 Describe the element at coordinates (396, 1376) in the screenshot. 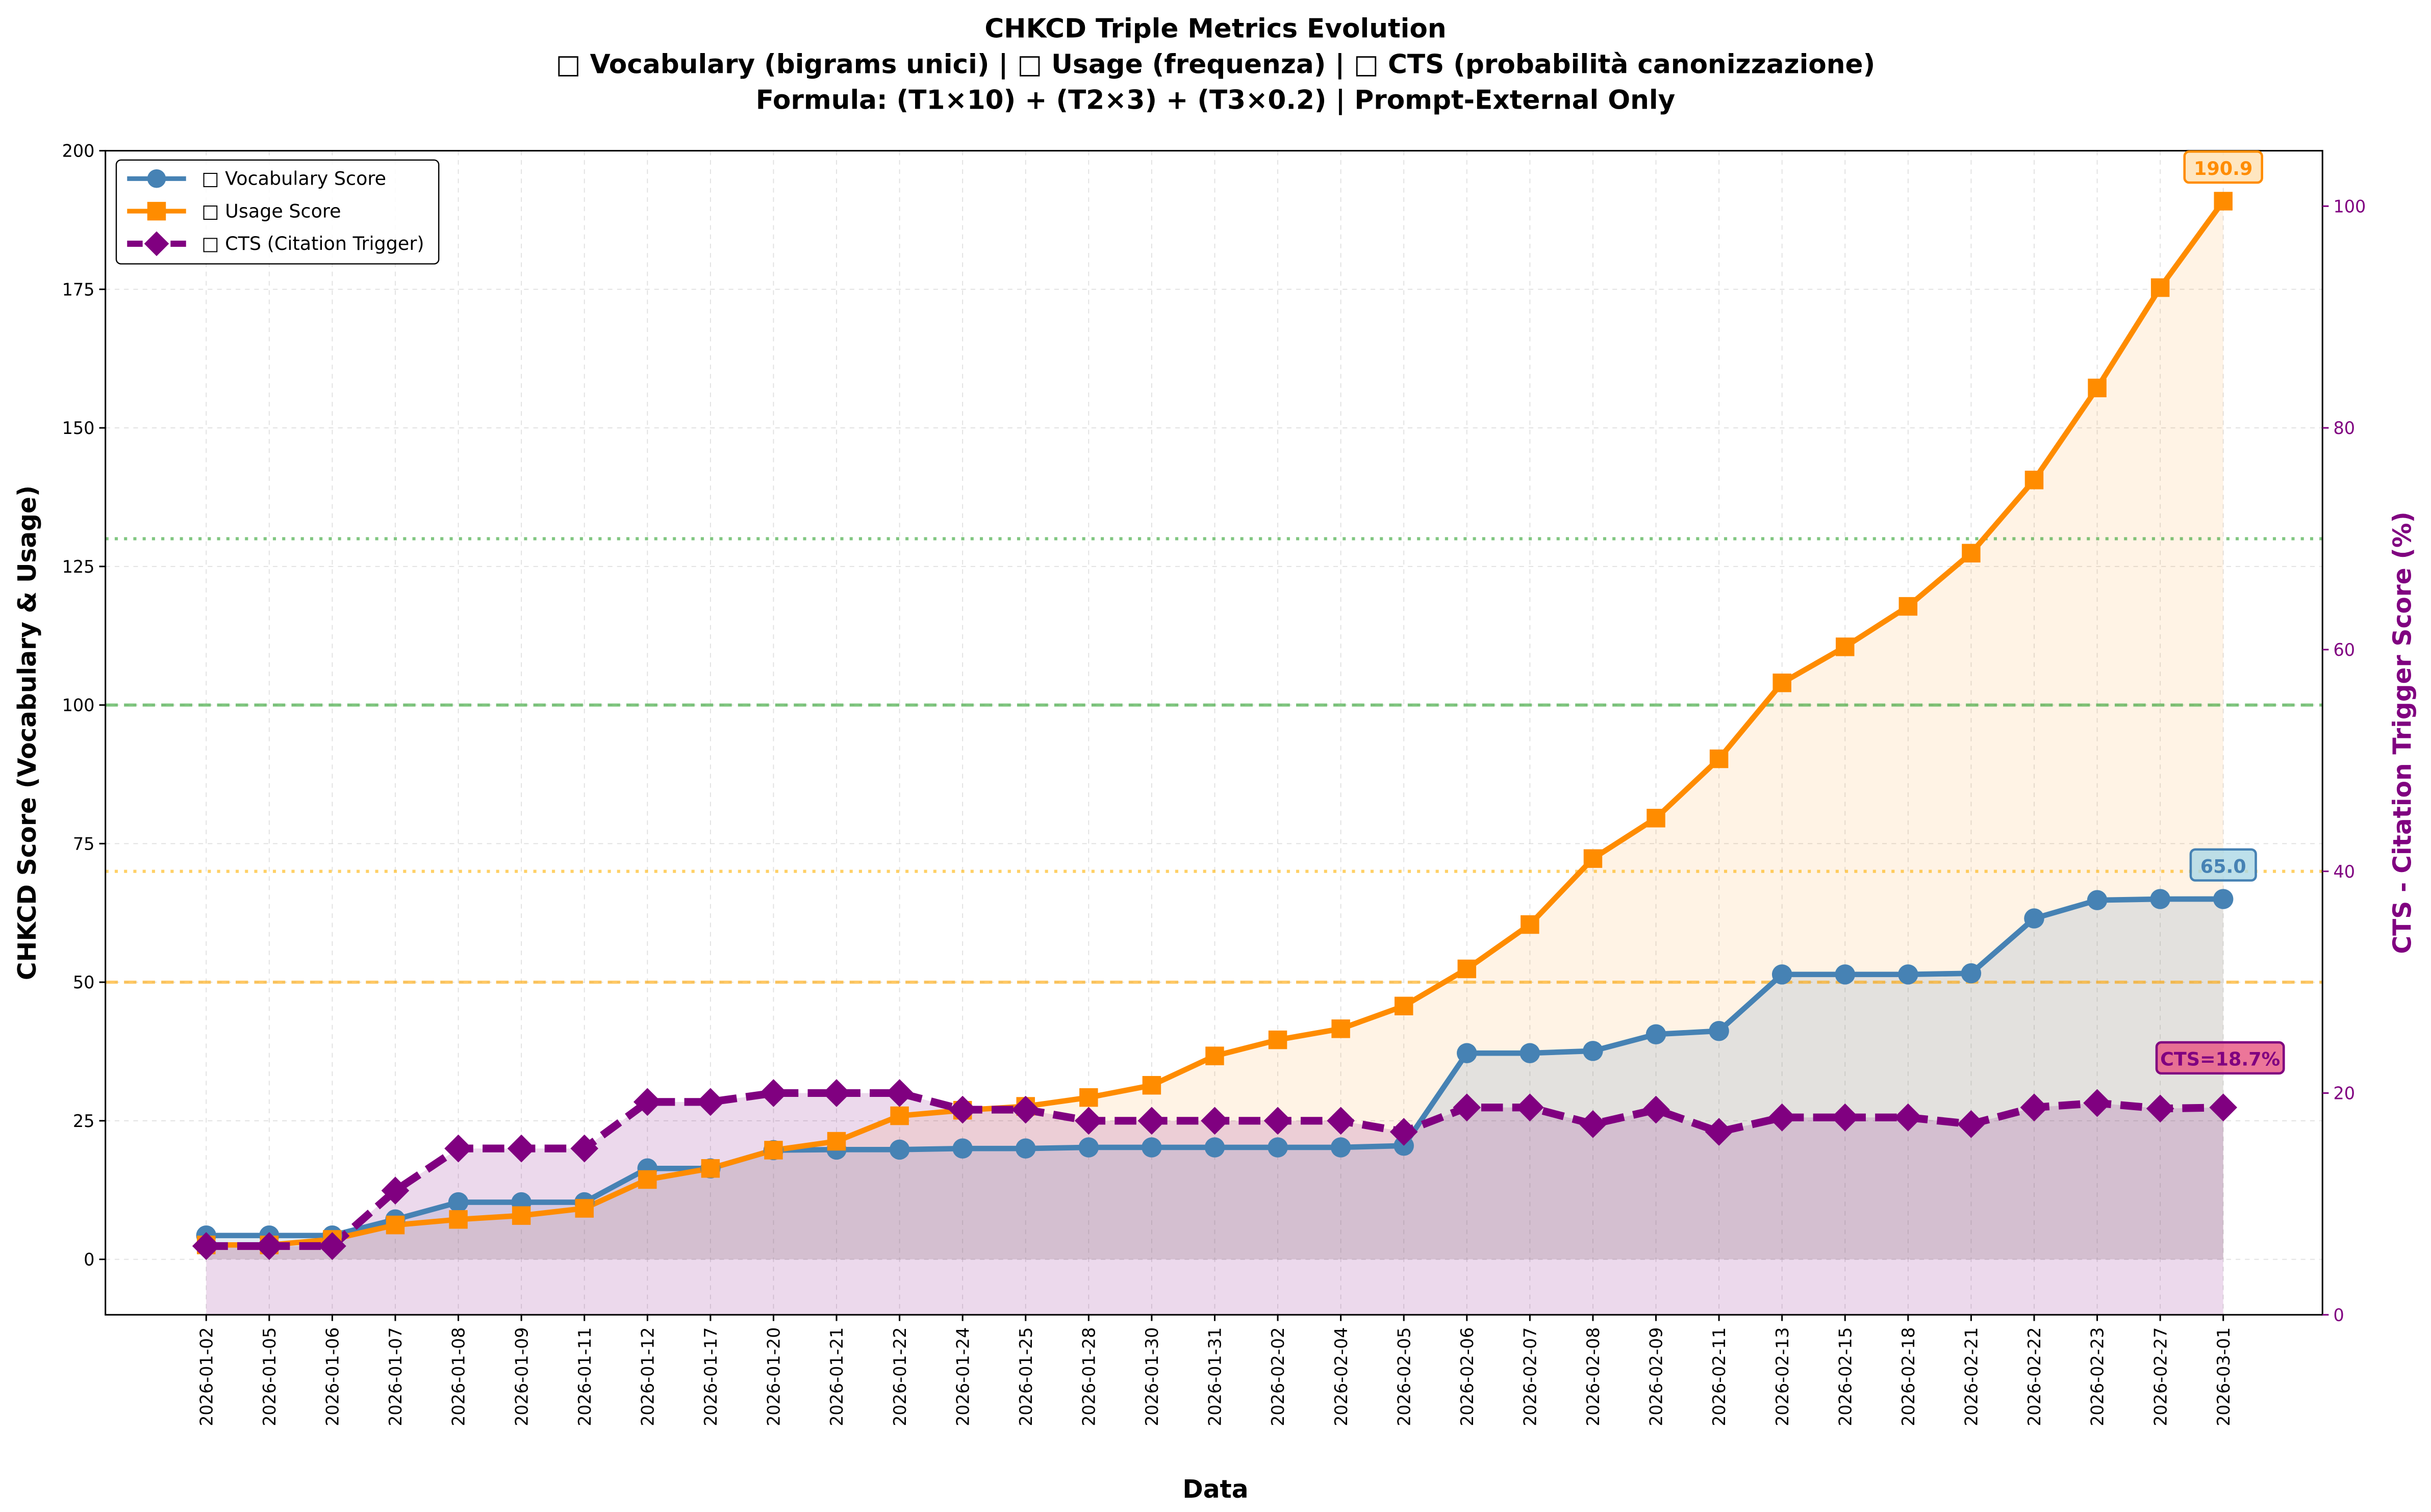

I see `x-tick-label: 2026-01-07` at that location.